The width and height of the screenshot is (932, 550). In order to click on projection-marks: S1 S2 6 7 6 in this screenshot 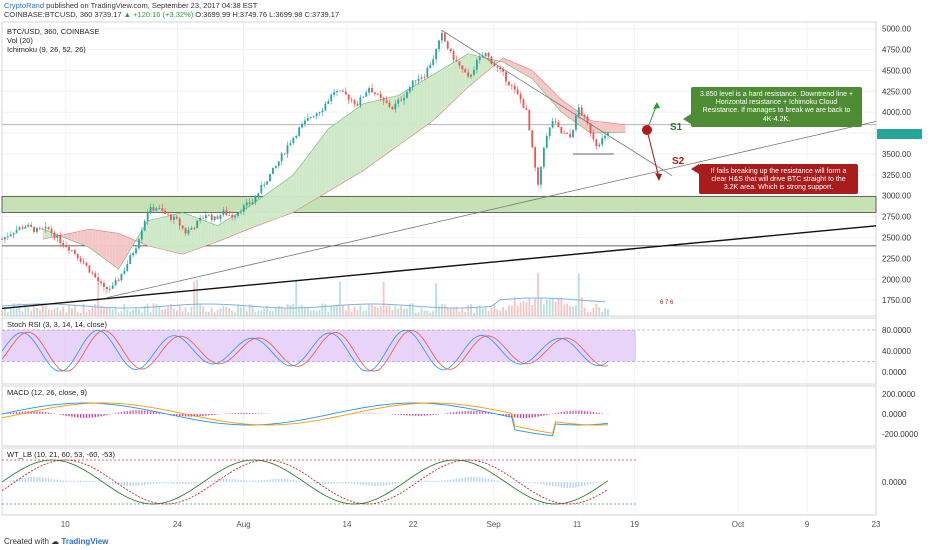, I will do `click(663, 204)`.